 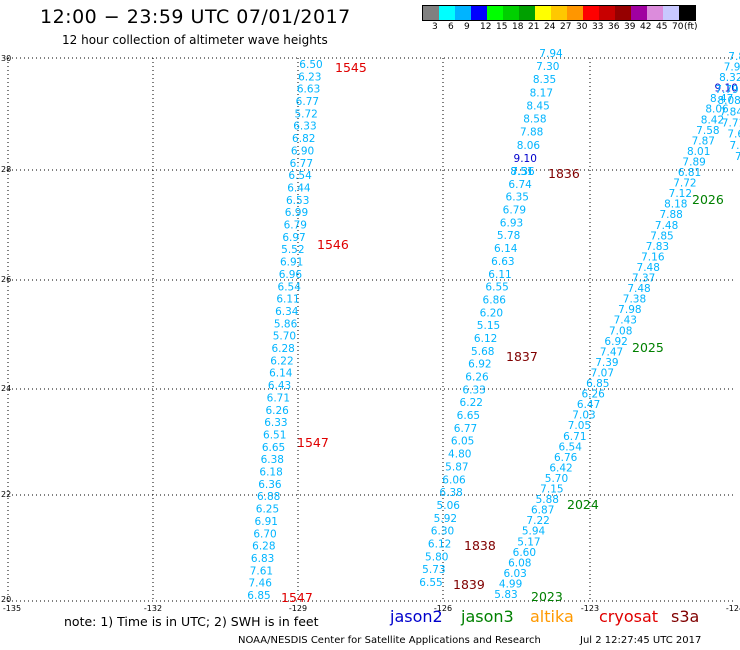 What do you see at coordinates (662, 27) in the screenshot?
I see `color-scale-label: 45` at bounding box center [662, 27].